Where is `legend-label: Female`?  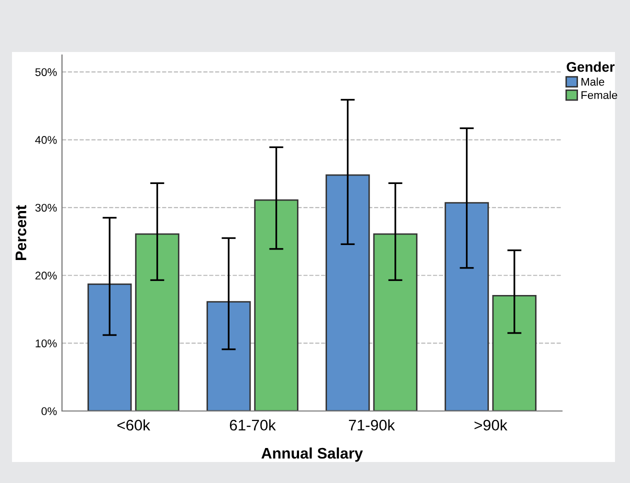 legend-label: Female is located at coordinates (600, 95).